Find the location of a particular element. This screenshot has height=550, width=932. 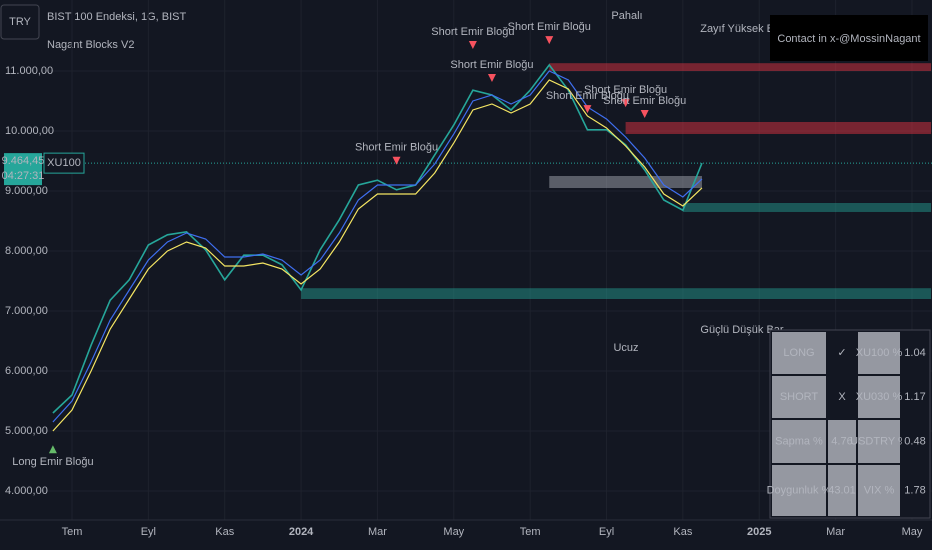

y-tick-label: 6.000,00 is located at coordinates (26, 371).